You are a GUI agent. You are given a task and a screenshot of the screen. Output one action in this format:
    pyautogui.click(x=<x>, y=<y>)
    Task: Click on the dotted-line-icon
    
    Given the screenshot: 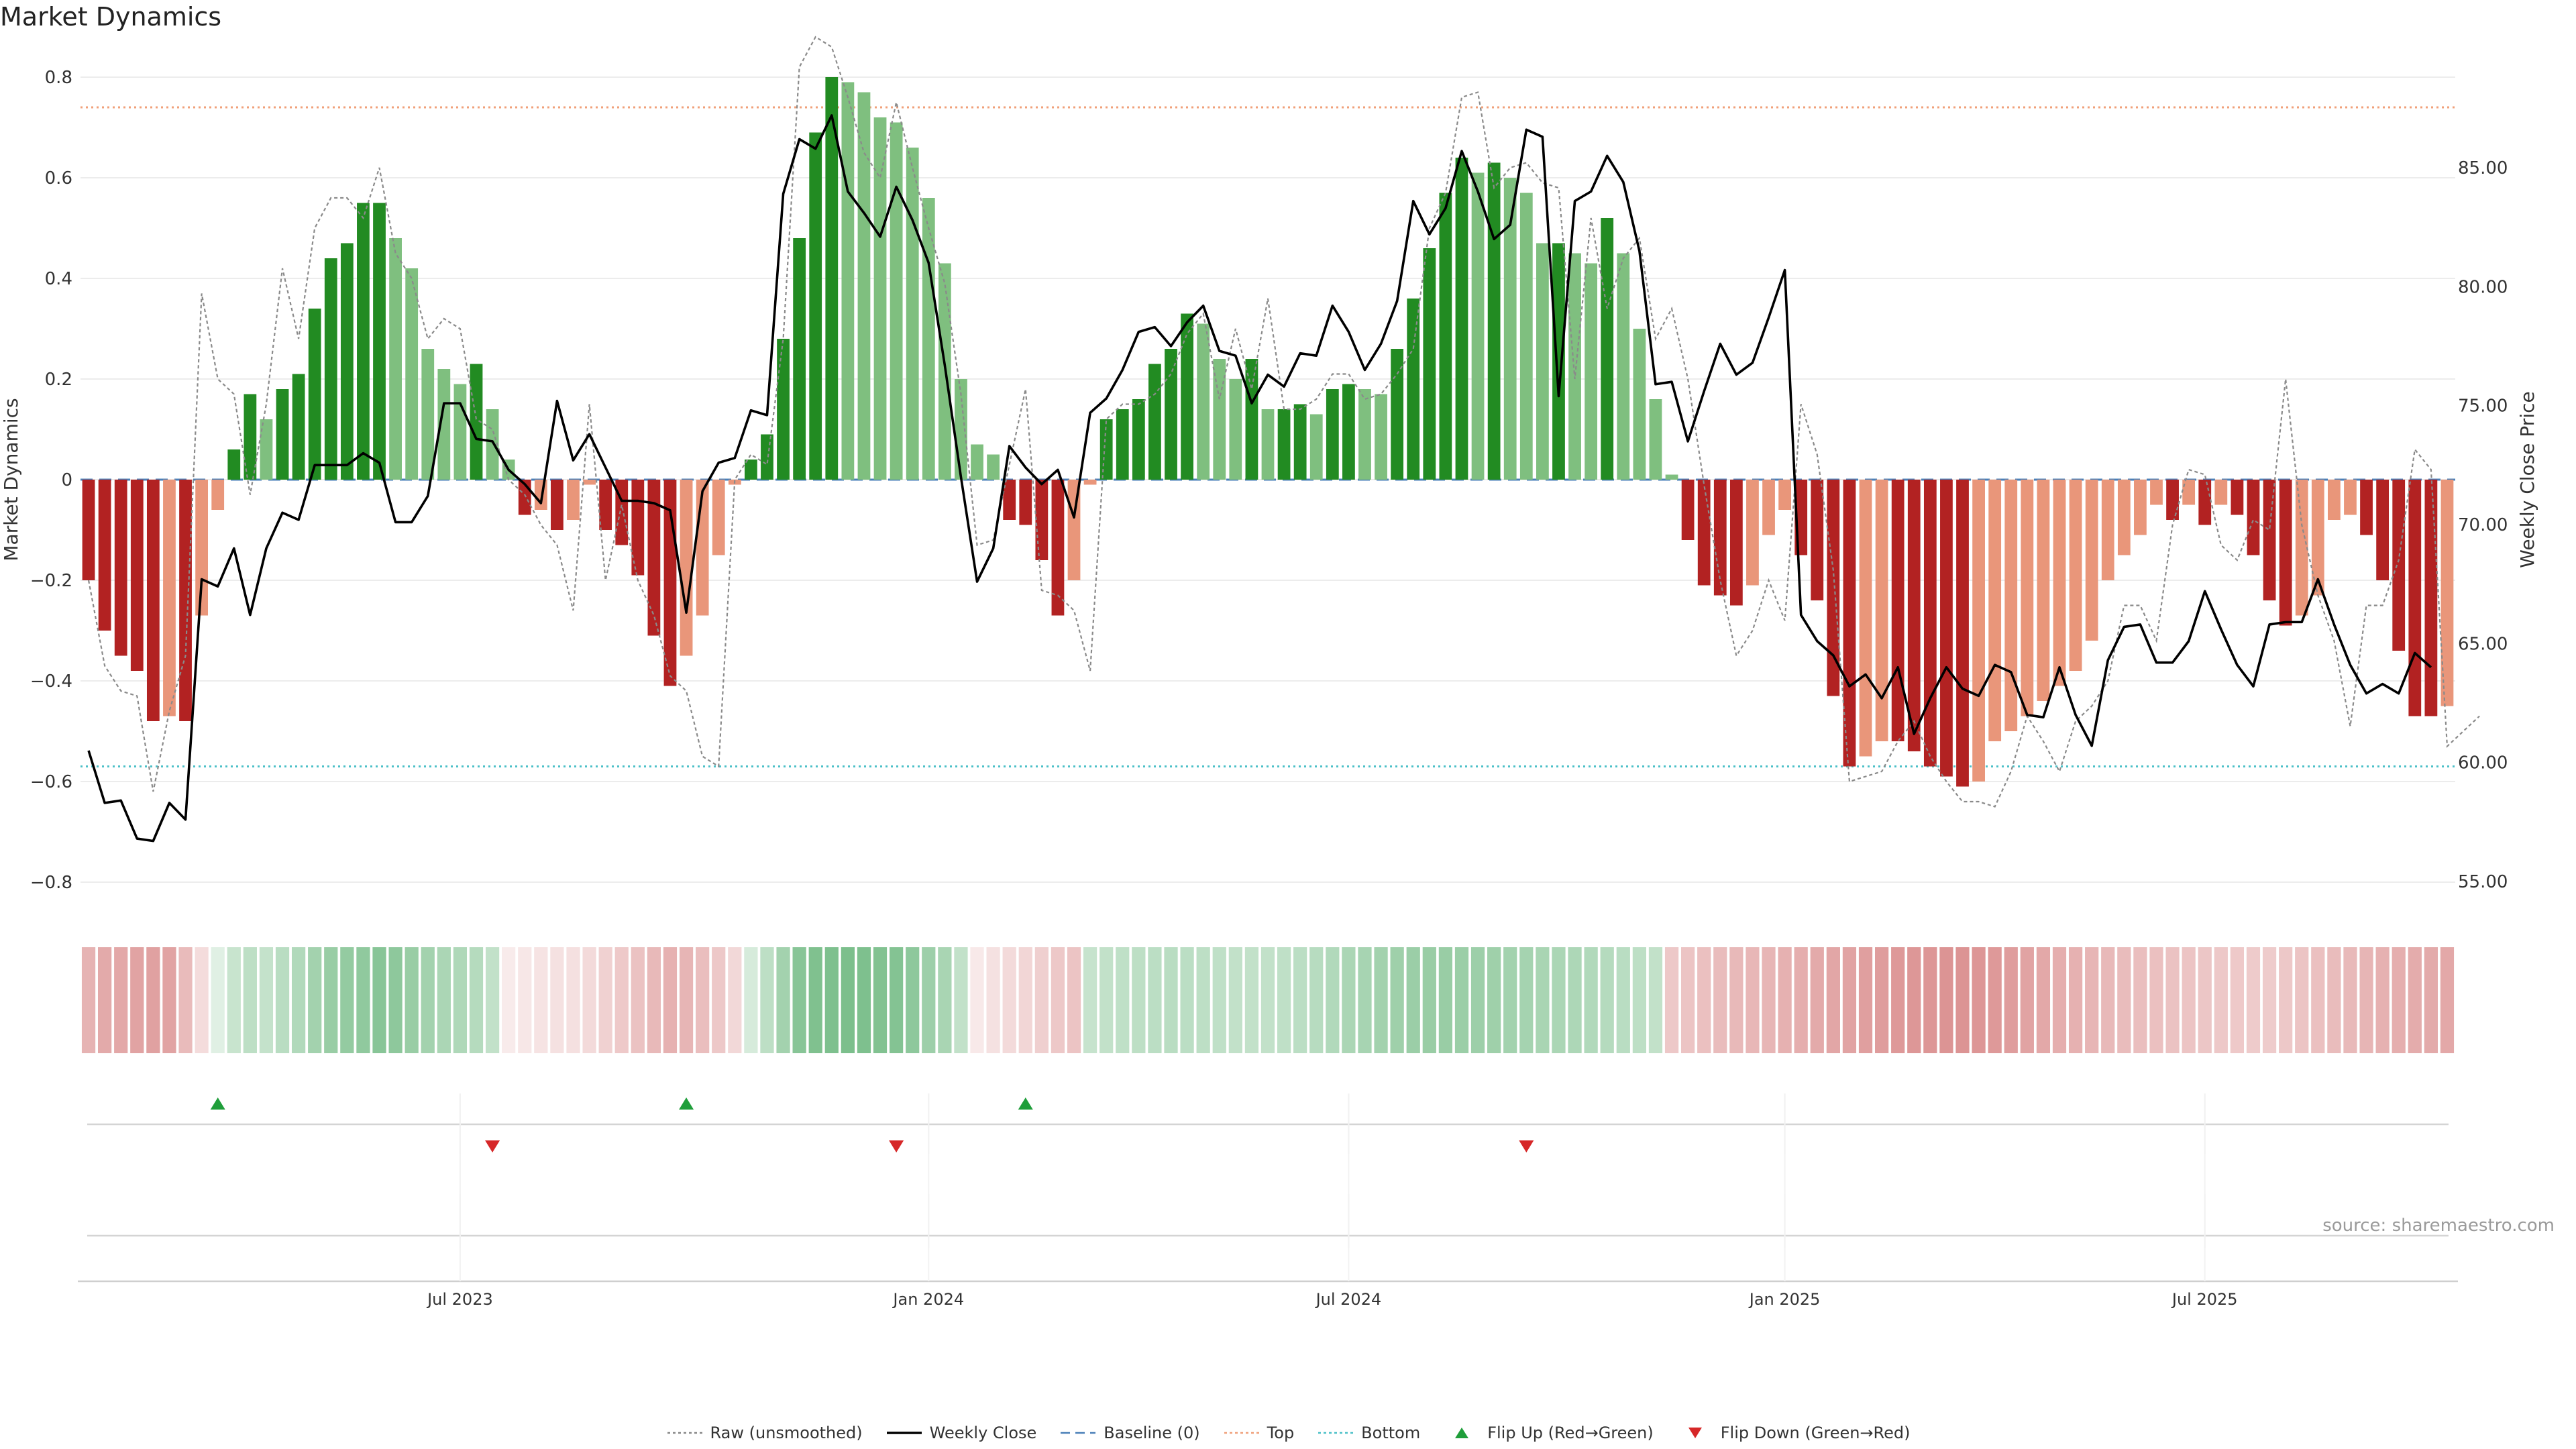 What is the action you would take?
    pyautogui.click(x=1336, y=1433)
    